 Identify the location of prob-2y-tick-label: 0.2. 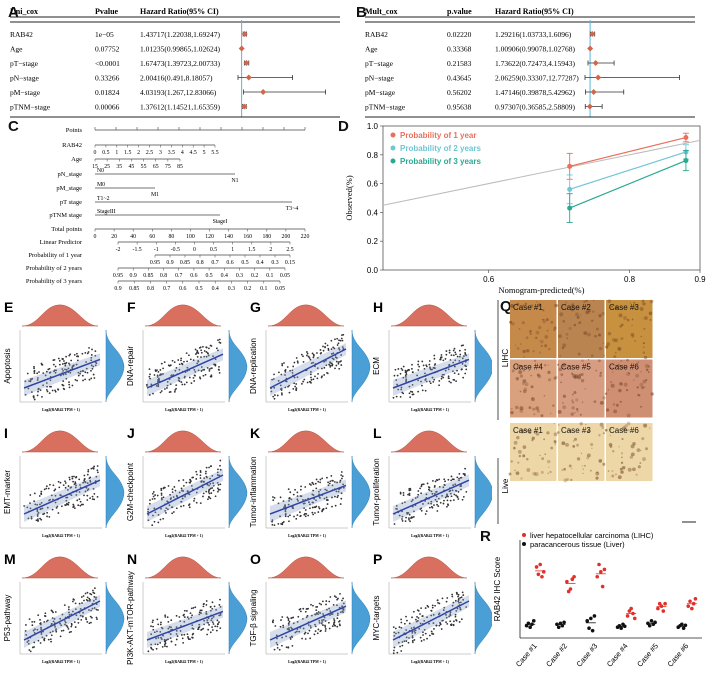
(254, 276).